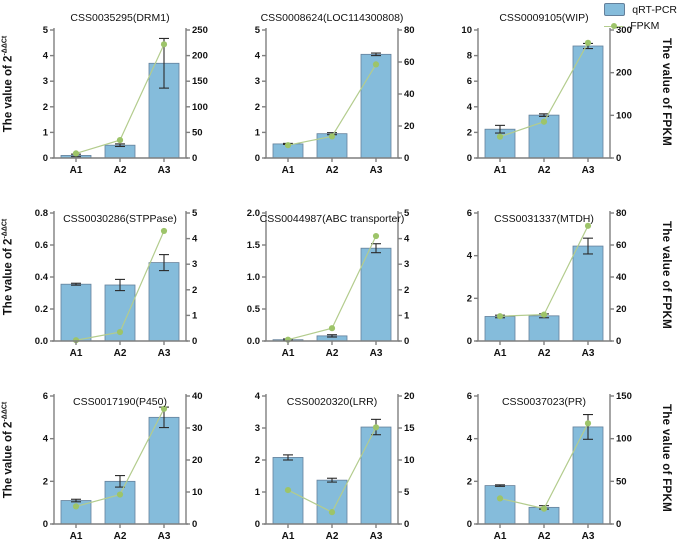 The height and width of the screenshot is (550, 685). I want to click on legend-item-fpkm: FPKM, so click(640, 26).